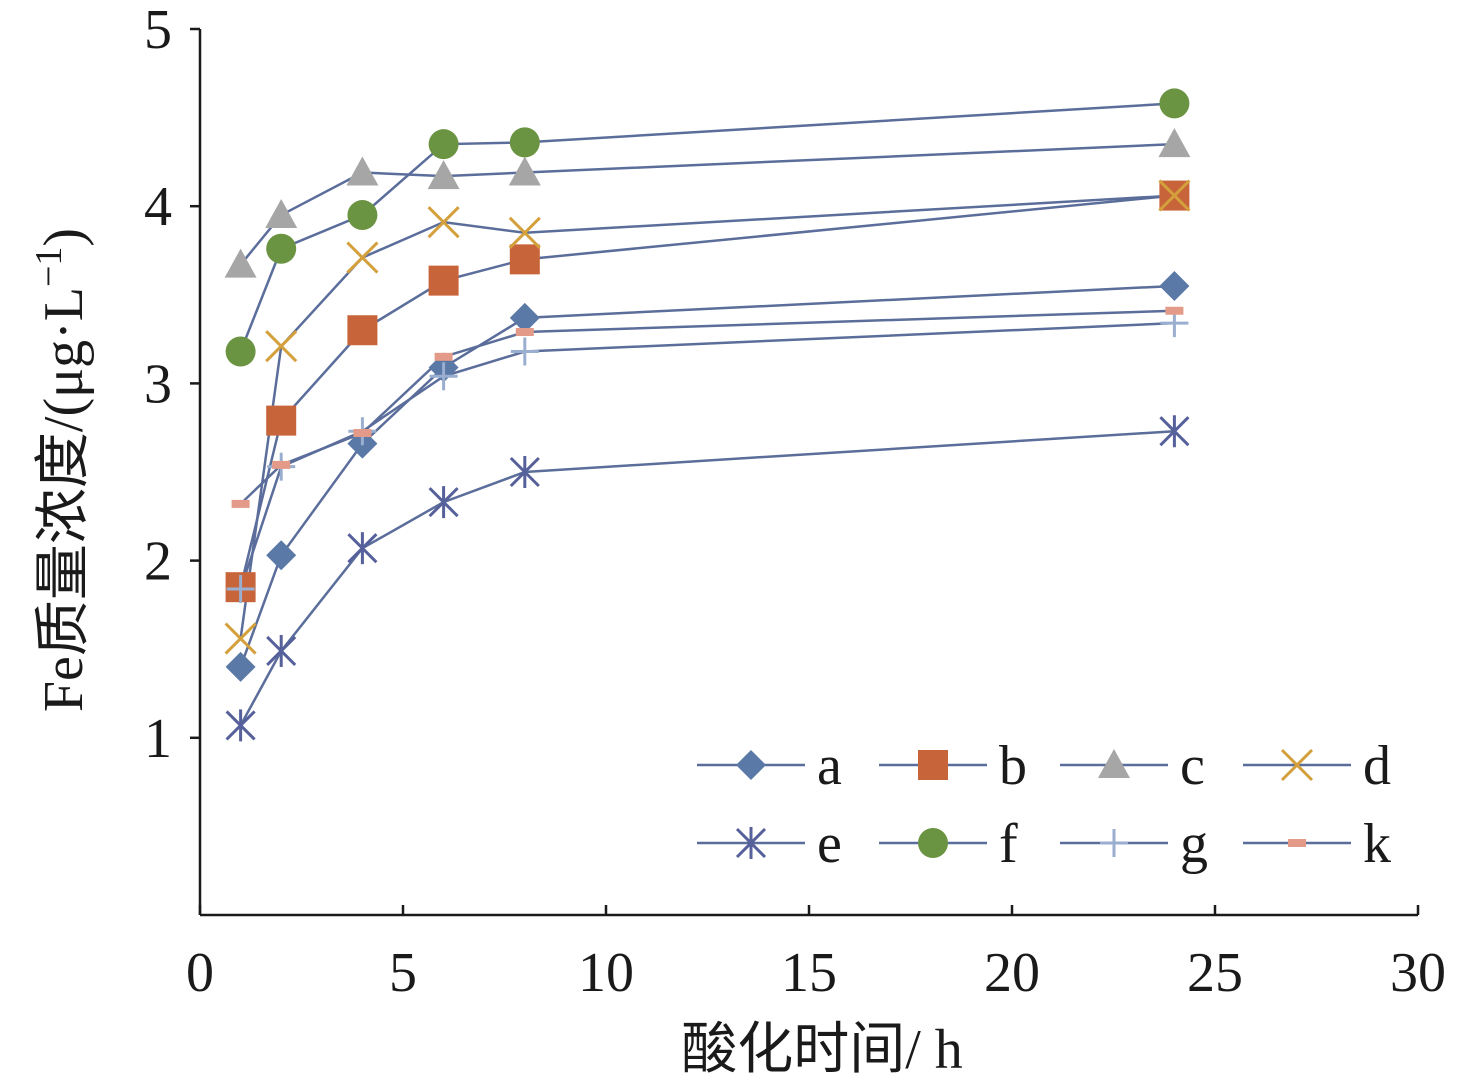 The height and width of the screenshot is (1092, 1457). I want to click on y-axis-title-close: ), so click(64, 237).